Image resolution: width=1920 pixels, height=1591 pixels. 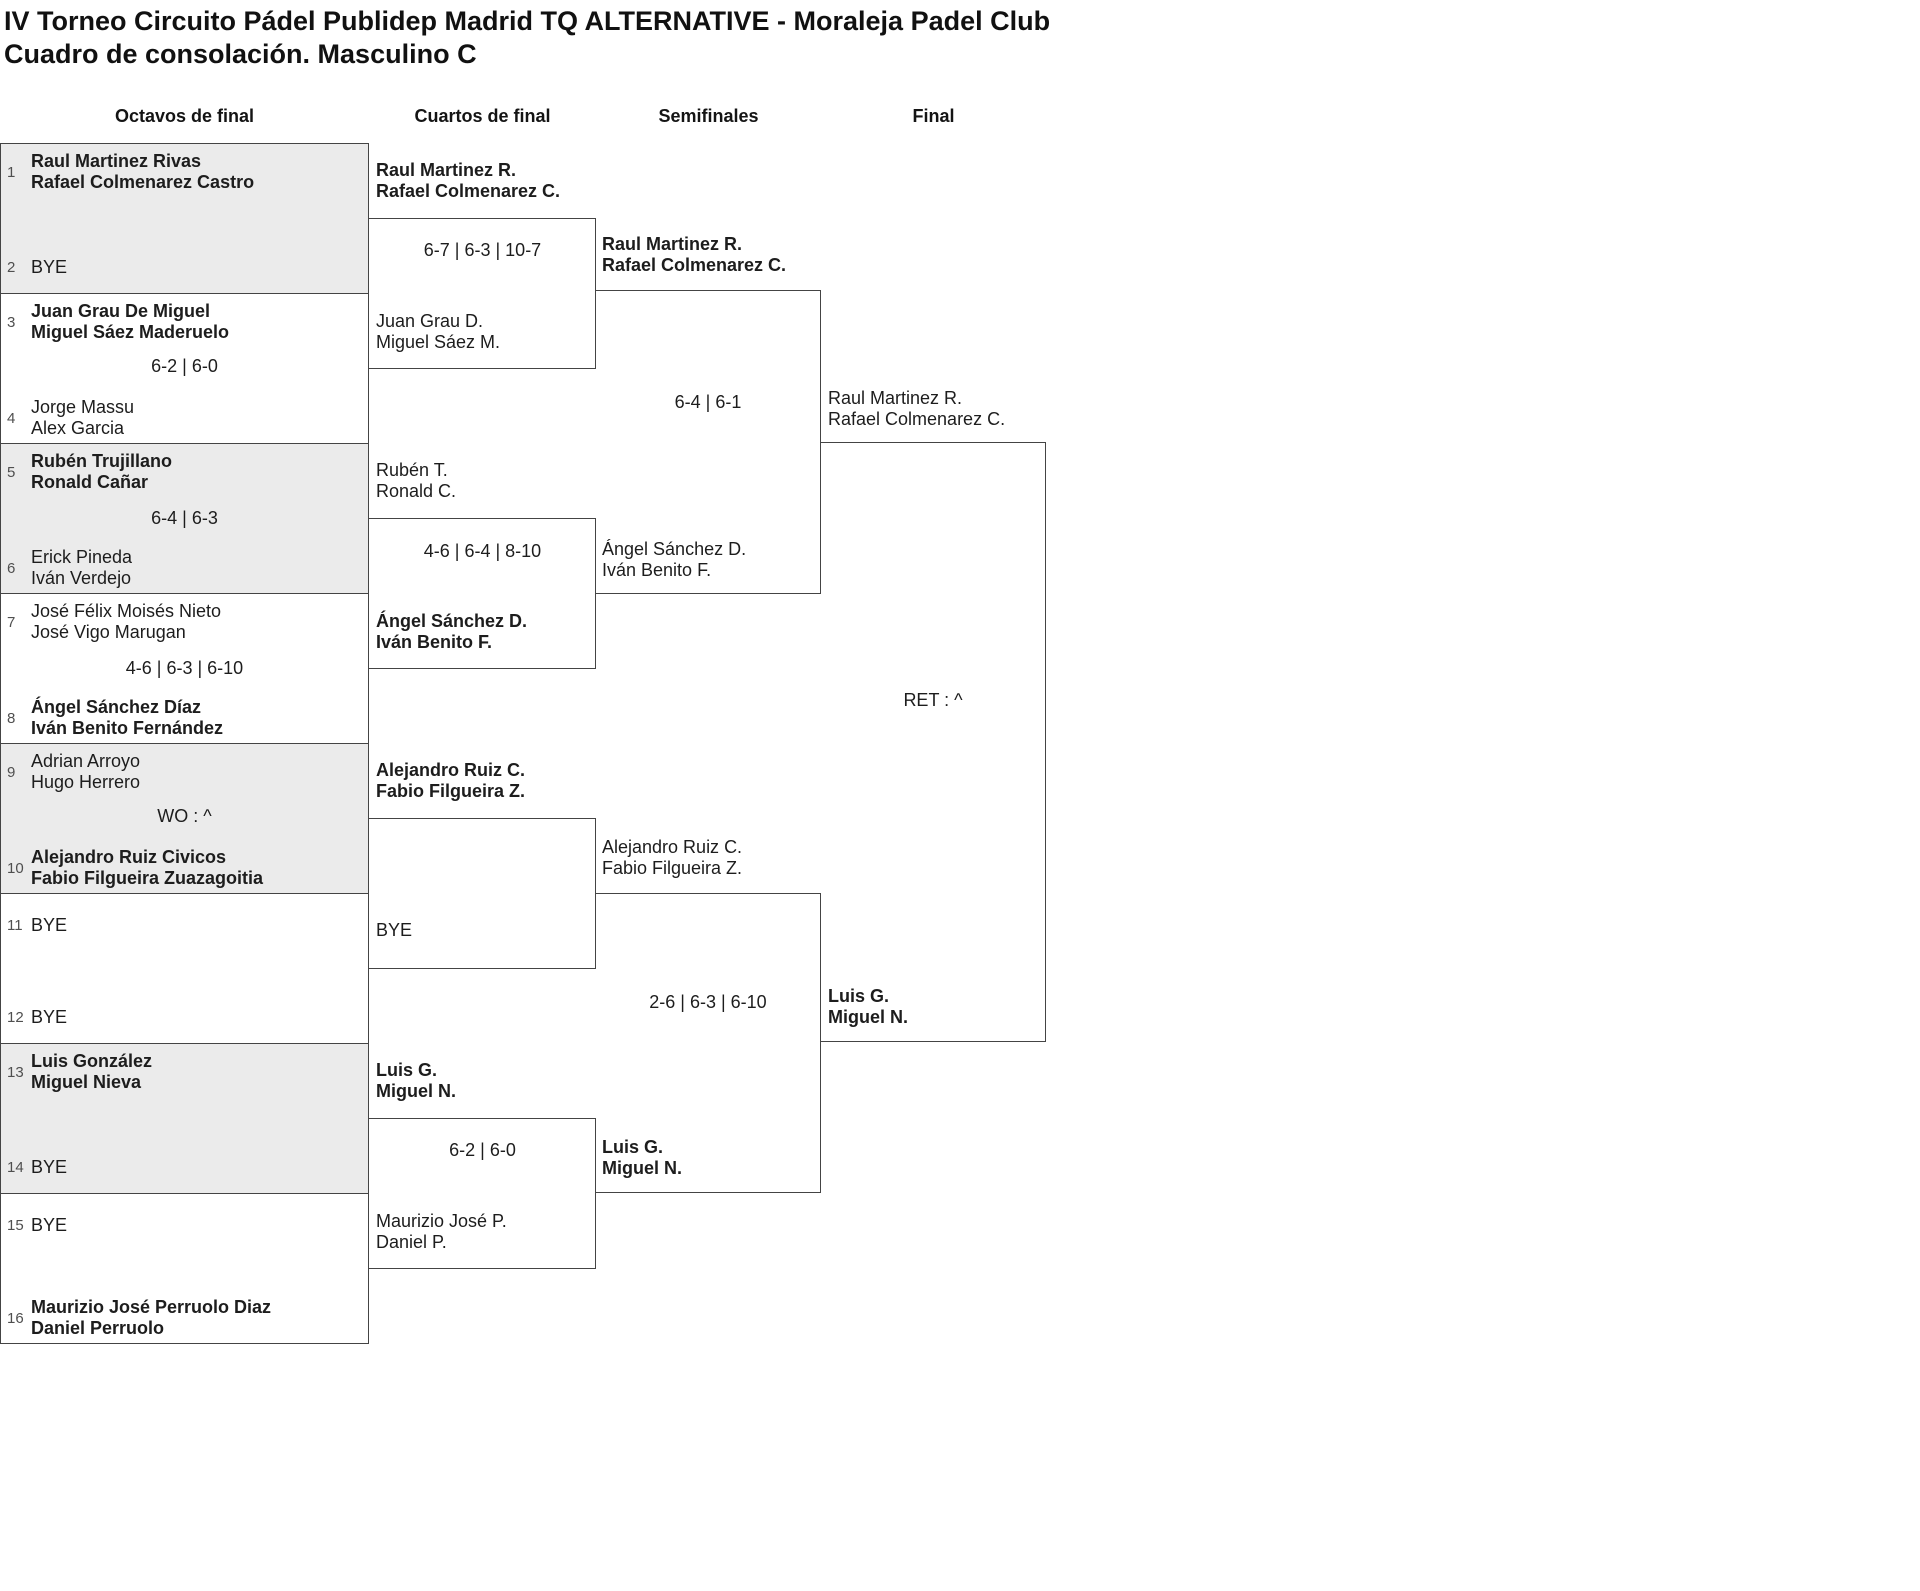 I want to click on seed-12-team: 12 BYE, so click(x=37, y=1017).